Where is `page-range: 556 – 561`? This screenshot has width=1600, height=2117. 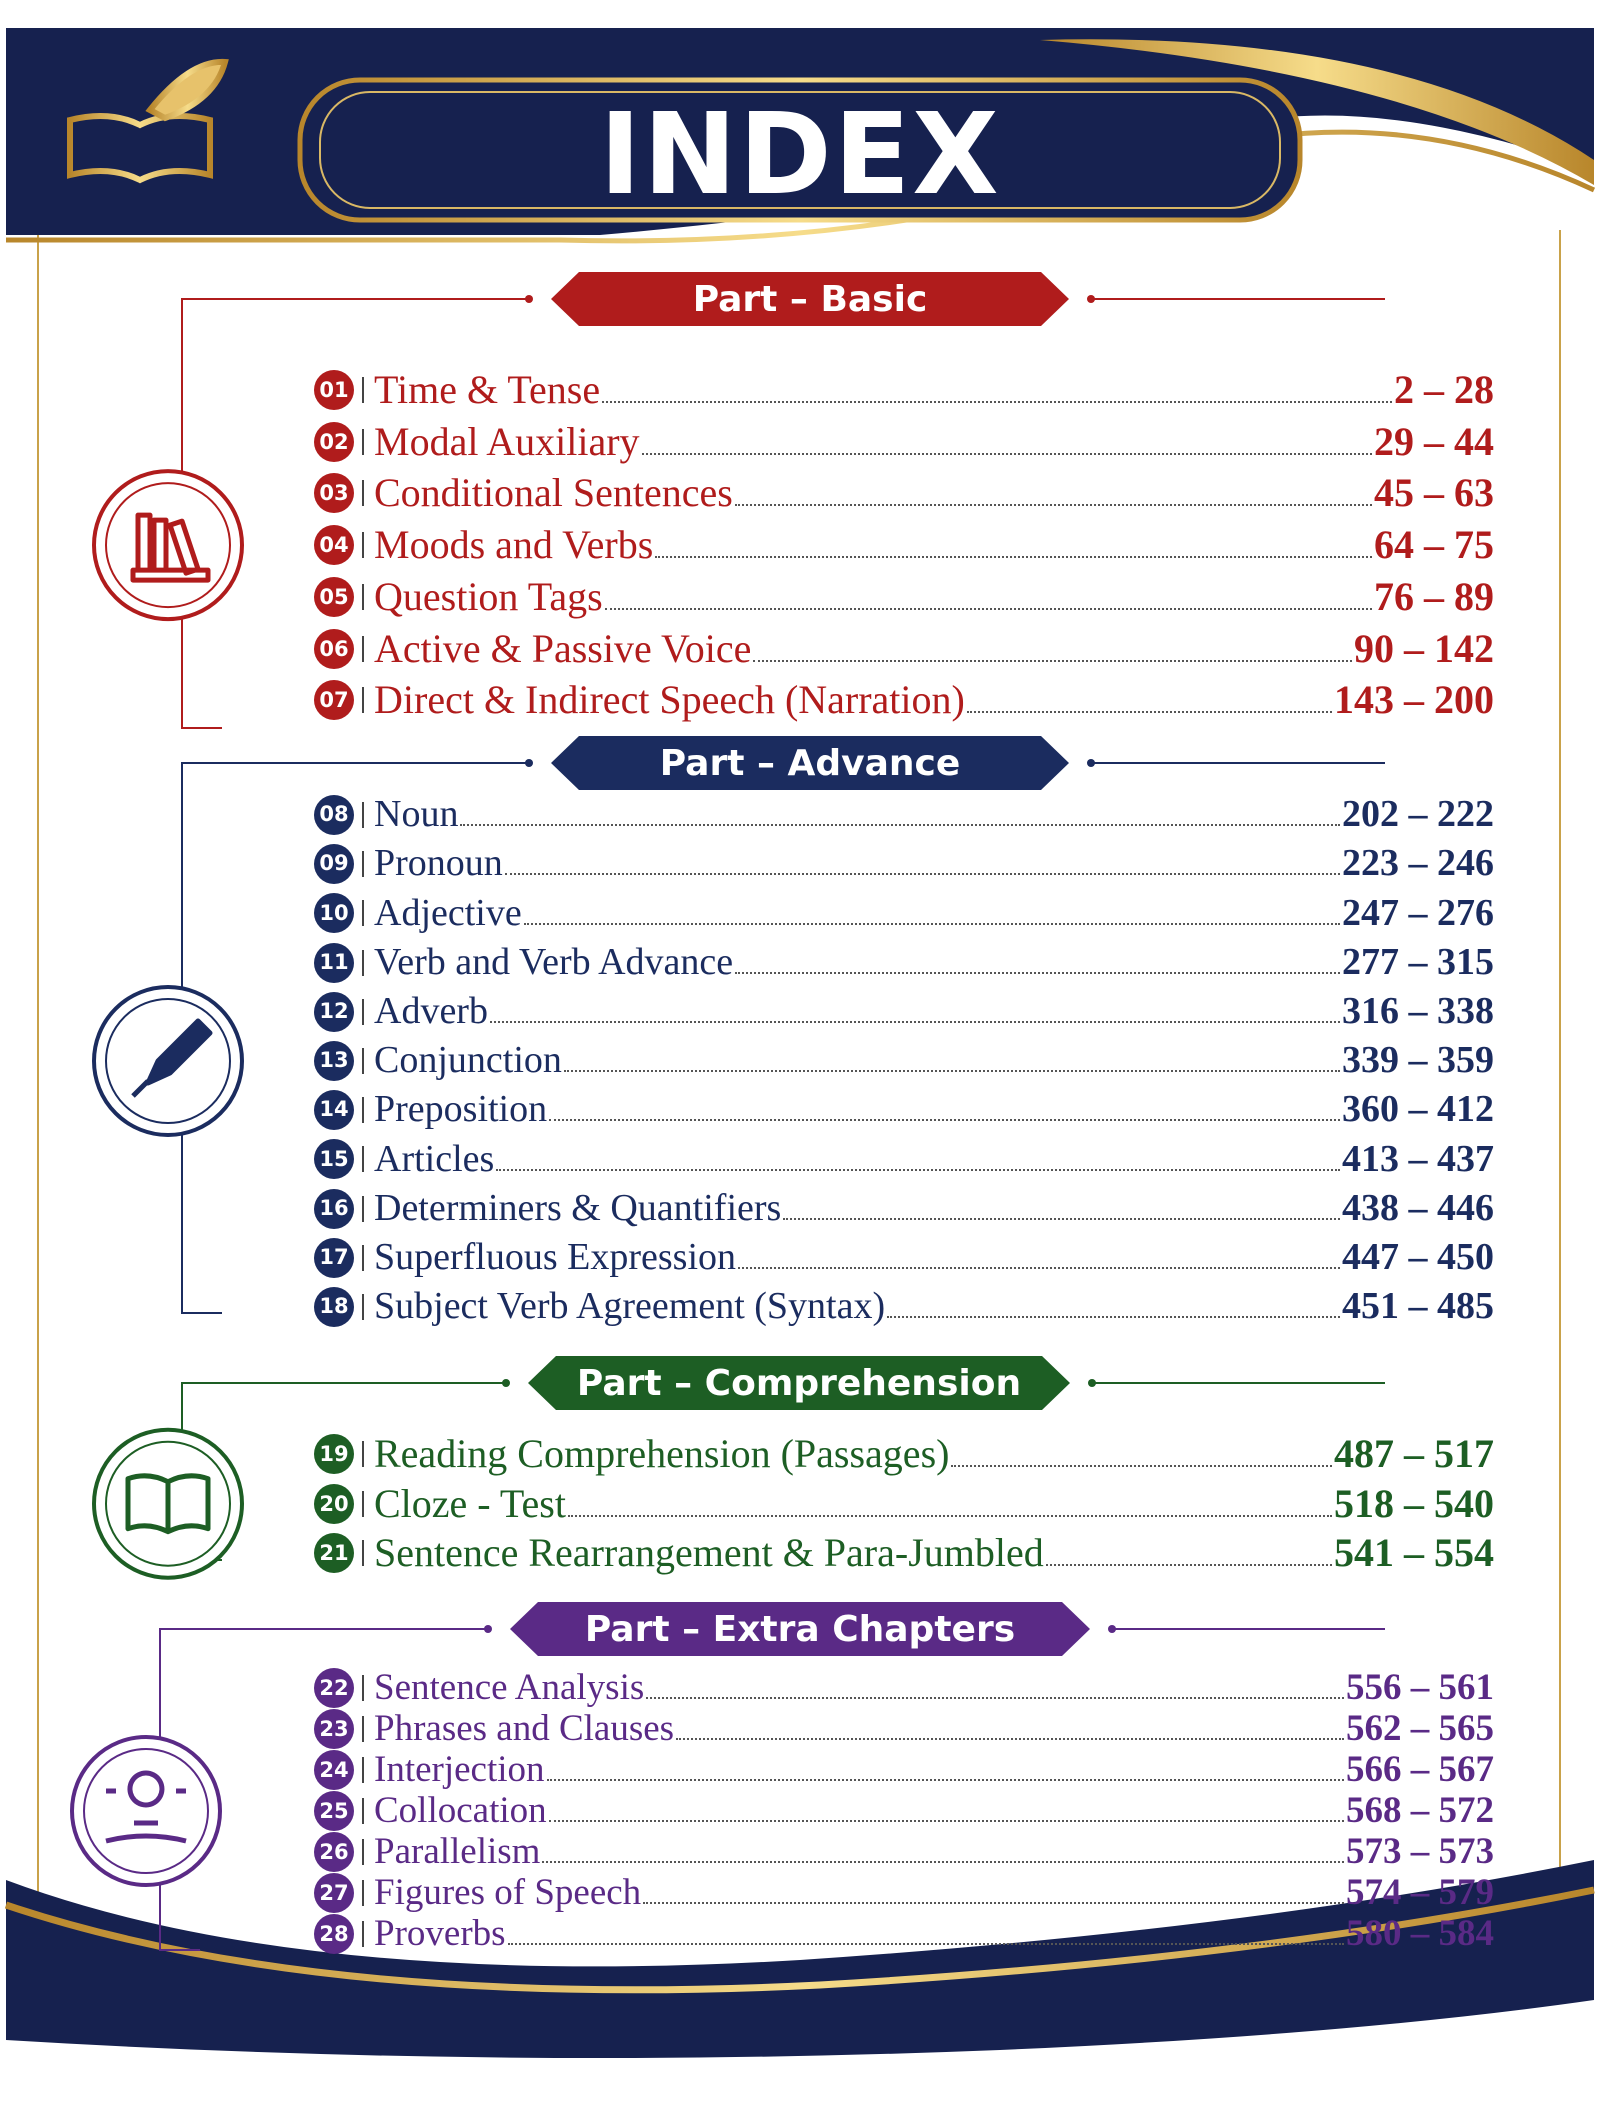
page-range: 556 – 561 is located at coordinates (1420, 1687).